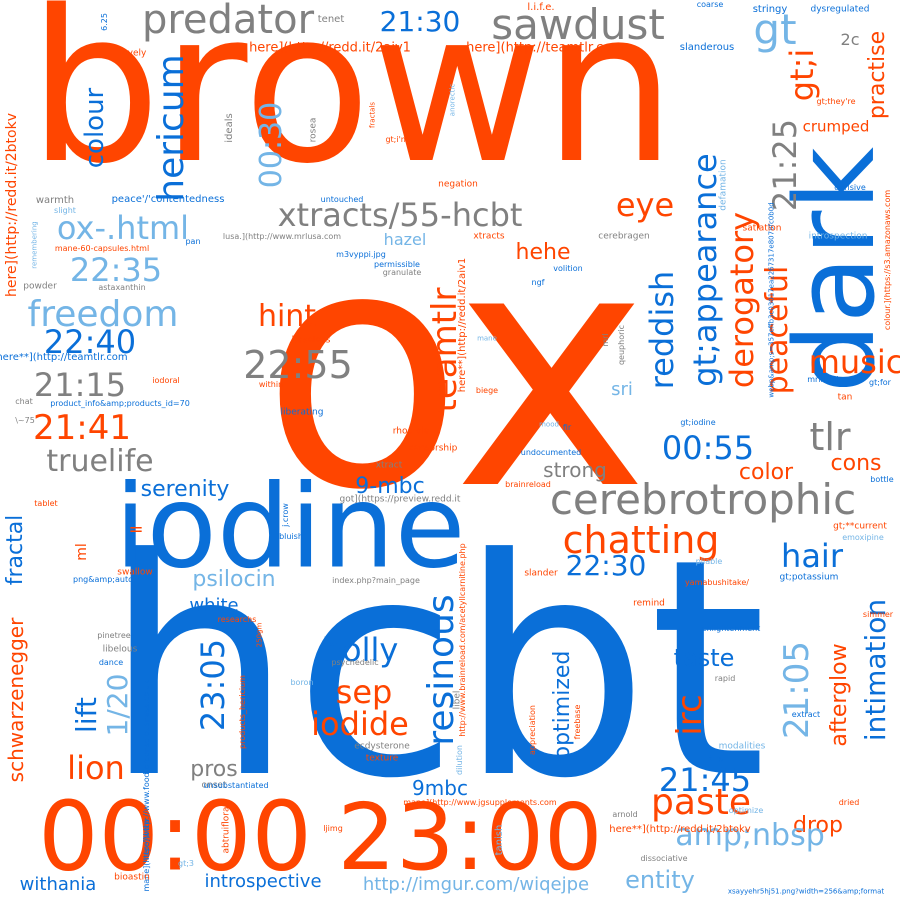 The width and height of the screenshot is (900, 900). What do you see at coordinates (621, 345) in the screenshot?
I see `word-qeuphoric: qeuphoric` at bounding box center [621, 345].